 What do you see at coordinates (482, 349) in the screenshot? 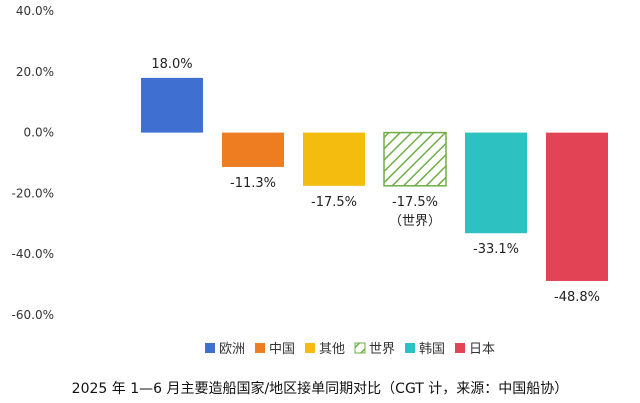
I see `legend-entry: 日本` at bounding box center [482, 349].